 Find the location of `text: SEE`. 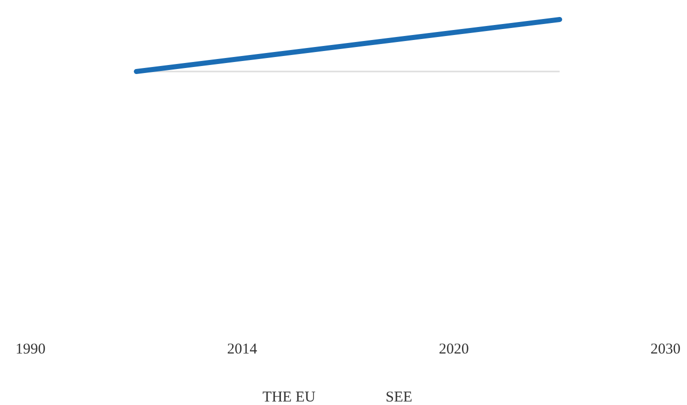

text: SEE is located at coordinates (399, 397).